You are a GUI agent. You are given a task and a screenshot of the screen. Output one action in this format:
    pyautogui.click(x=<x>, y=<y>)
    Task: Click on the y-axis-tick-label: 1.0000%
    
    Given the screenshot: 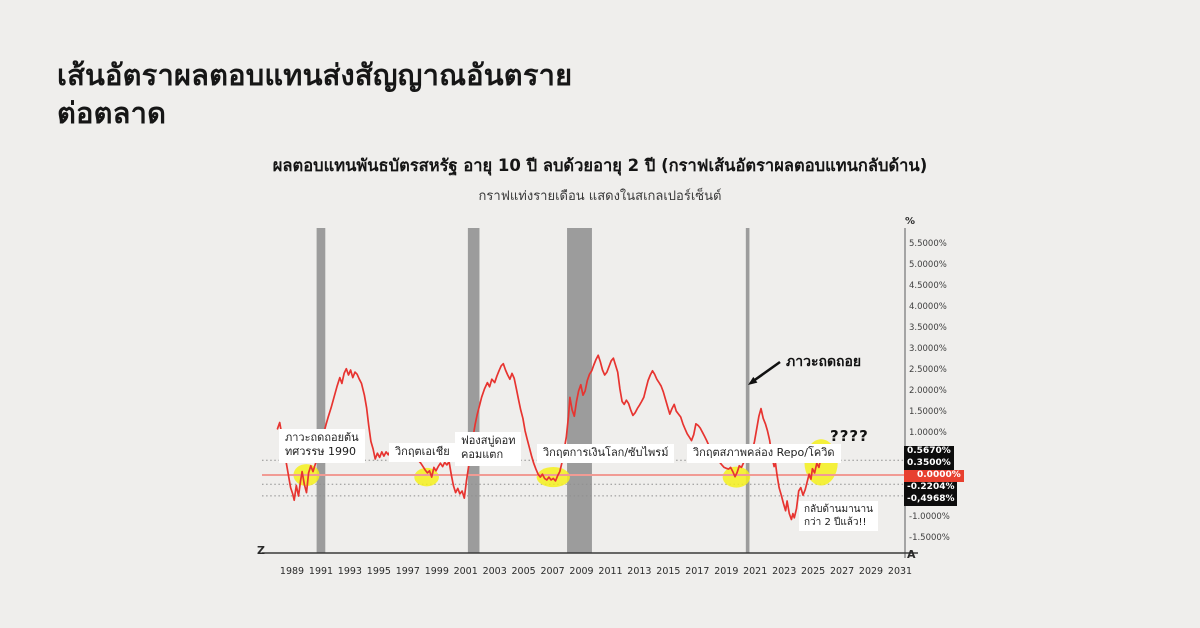 What is the action you would take?
    pyautogui.click(x=928, y=432)
    